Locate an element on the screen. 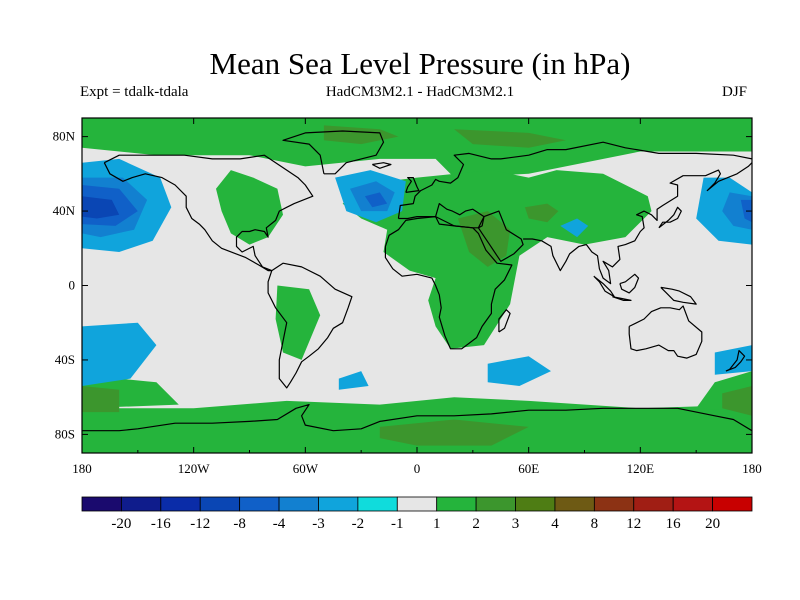 The width and height of the screenshot is (800, 600). colorbar-label: -8 is located at coordinates (239, 524).